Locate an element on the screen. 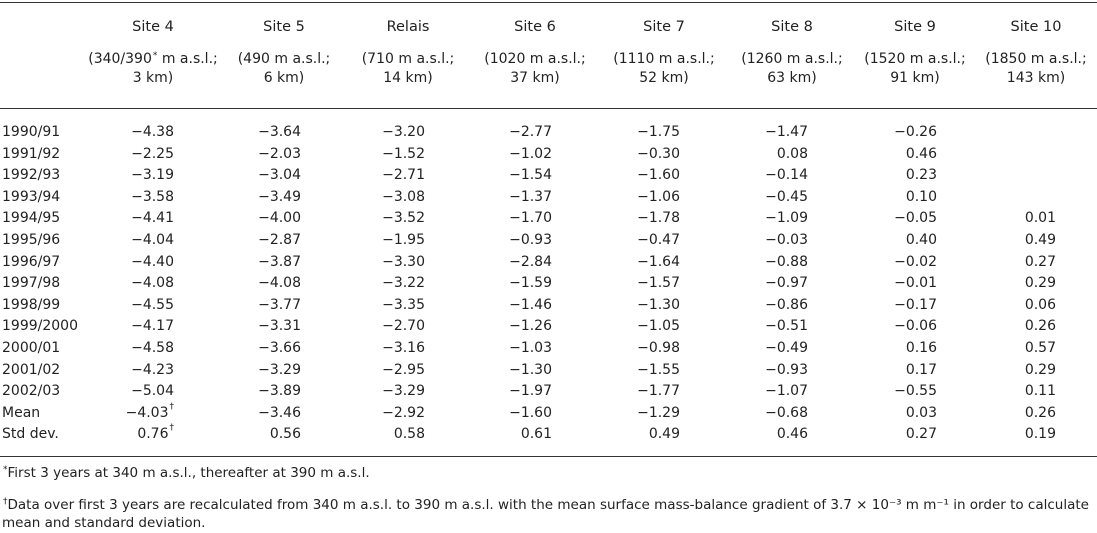 The height and width of the screenshot is (533, 1097). row-label: 1990/91 is located at coordinates (31, 132).